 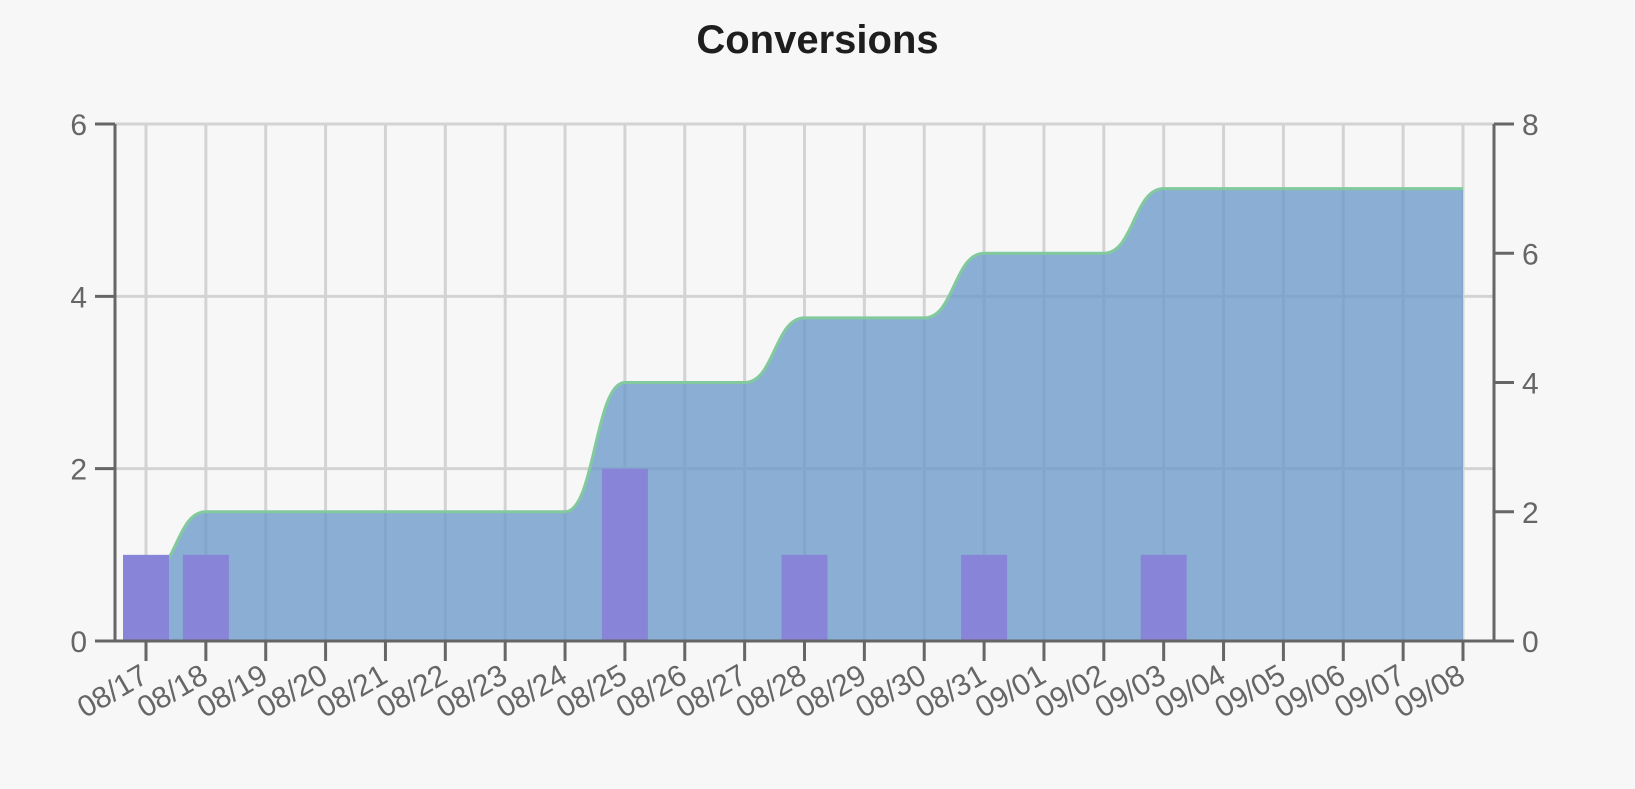 I want to click on right-tick-label: 0, so click(x=1530, y=642).